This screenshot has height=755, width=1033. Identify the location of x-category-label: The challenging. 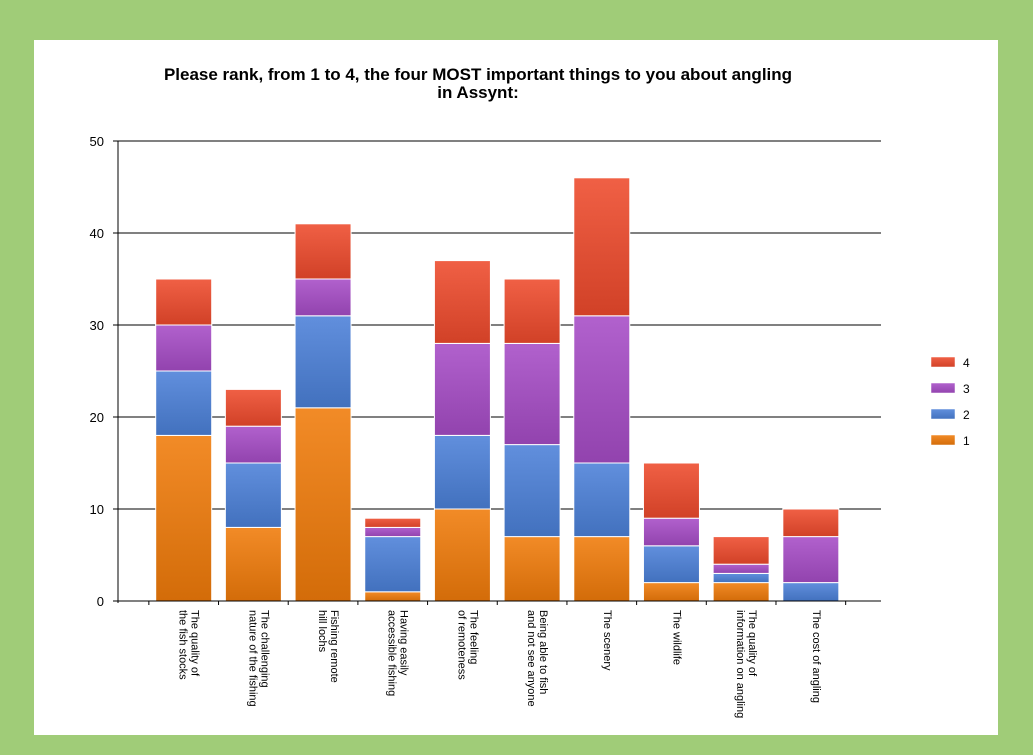
(264, 649).